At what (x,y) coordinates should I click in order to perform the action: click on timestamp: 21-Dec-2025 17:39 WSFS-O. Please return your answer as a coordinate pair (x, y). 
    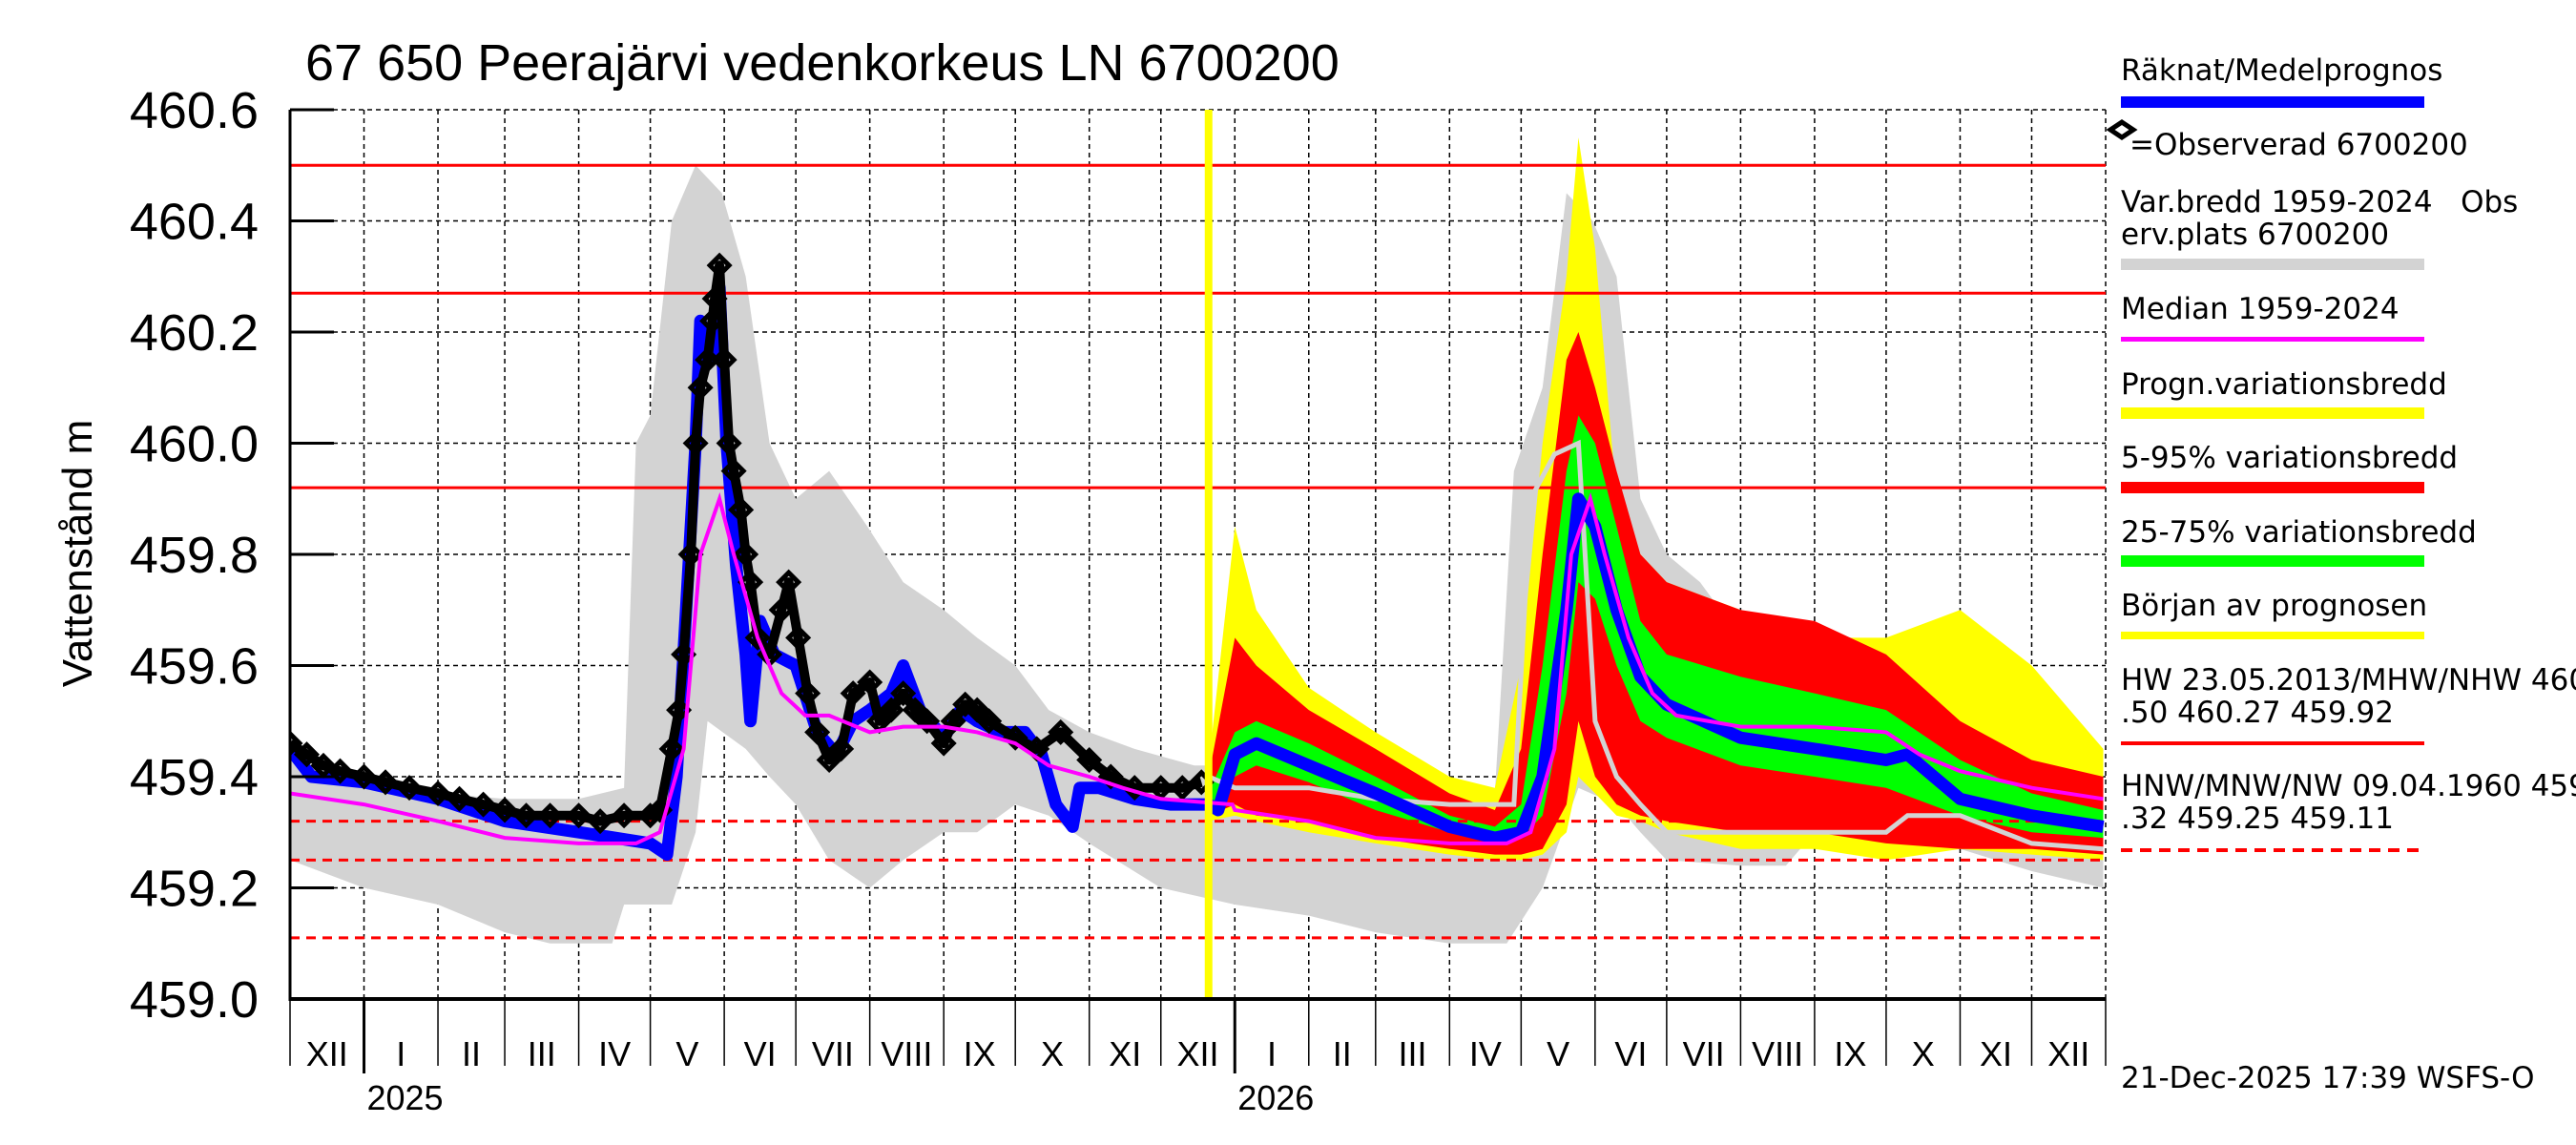
    Looking at the image, I should click on (2328, 1078).